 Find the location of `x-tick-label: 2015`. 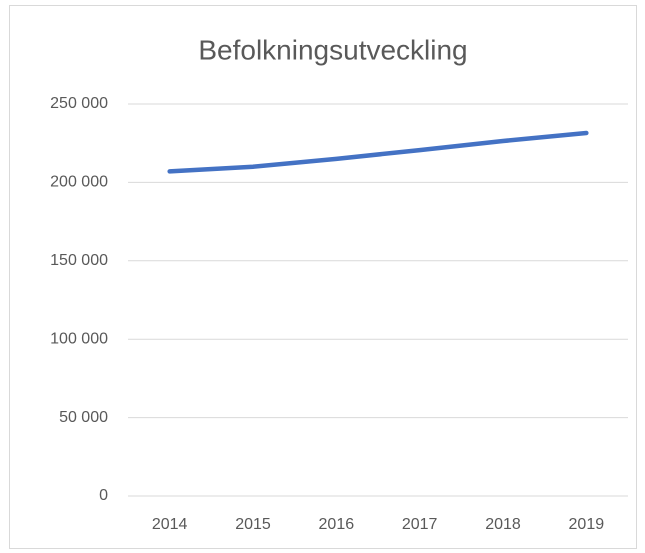

x-tick-label: 2015 is located at coordinates (253, 524).